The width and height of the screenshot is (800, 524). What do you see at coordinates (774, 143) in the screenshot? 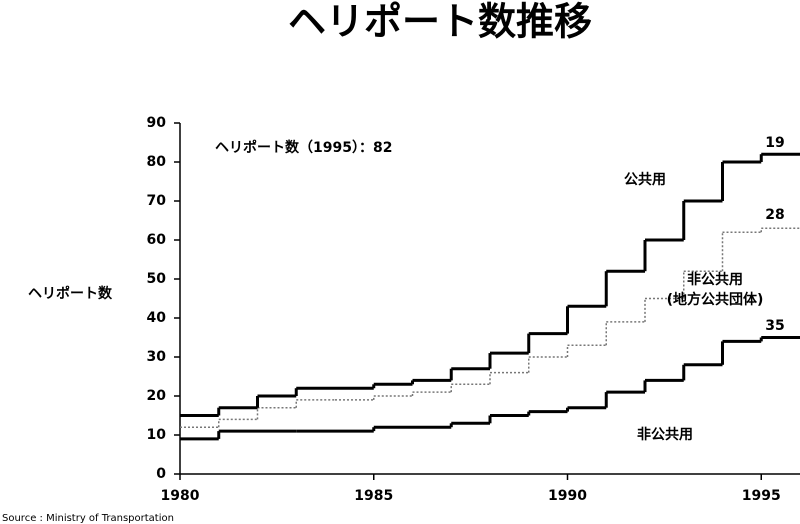
I see `value-label: 19` at bounding box center [774, 143].